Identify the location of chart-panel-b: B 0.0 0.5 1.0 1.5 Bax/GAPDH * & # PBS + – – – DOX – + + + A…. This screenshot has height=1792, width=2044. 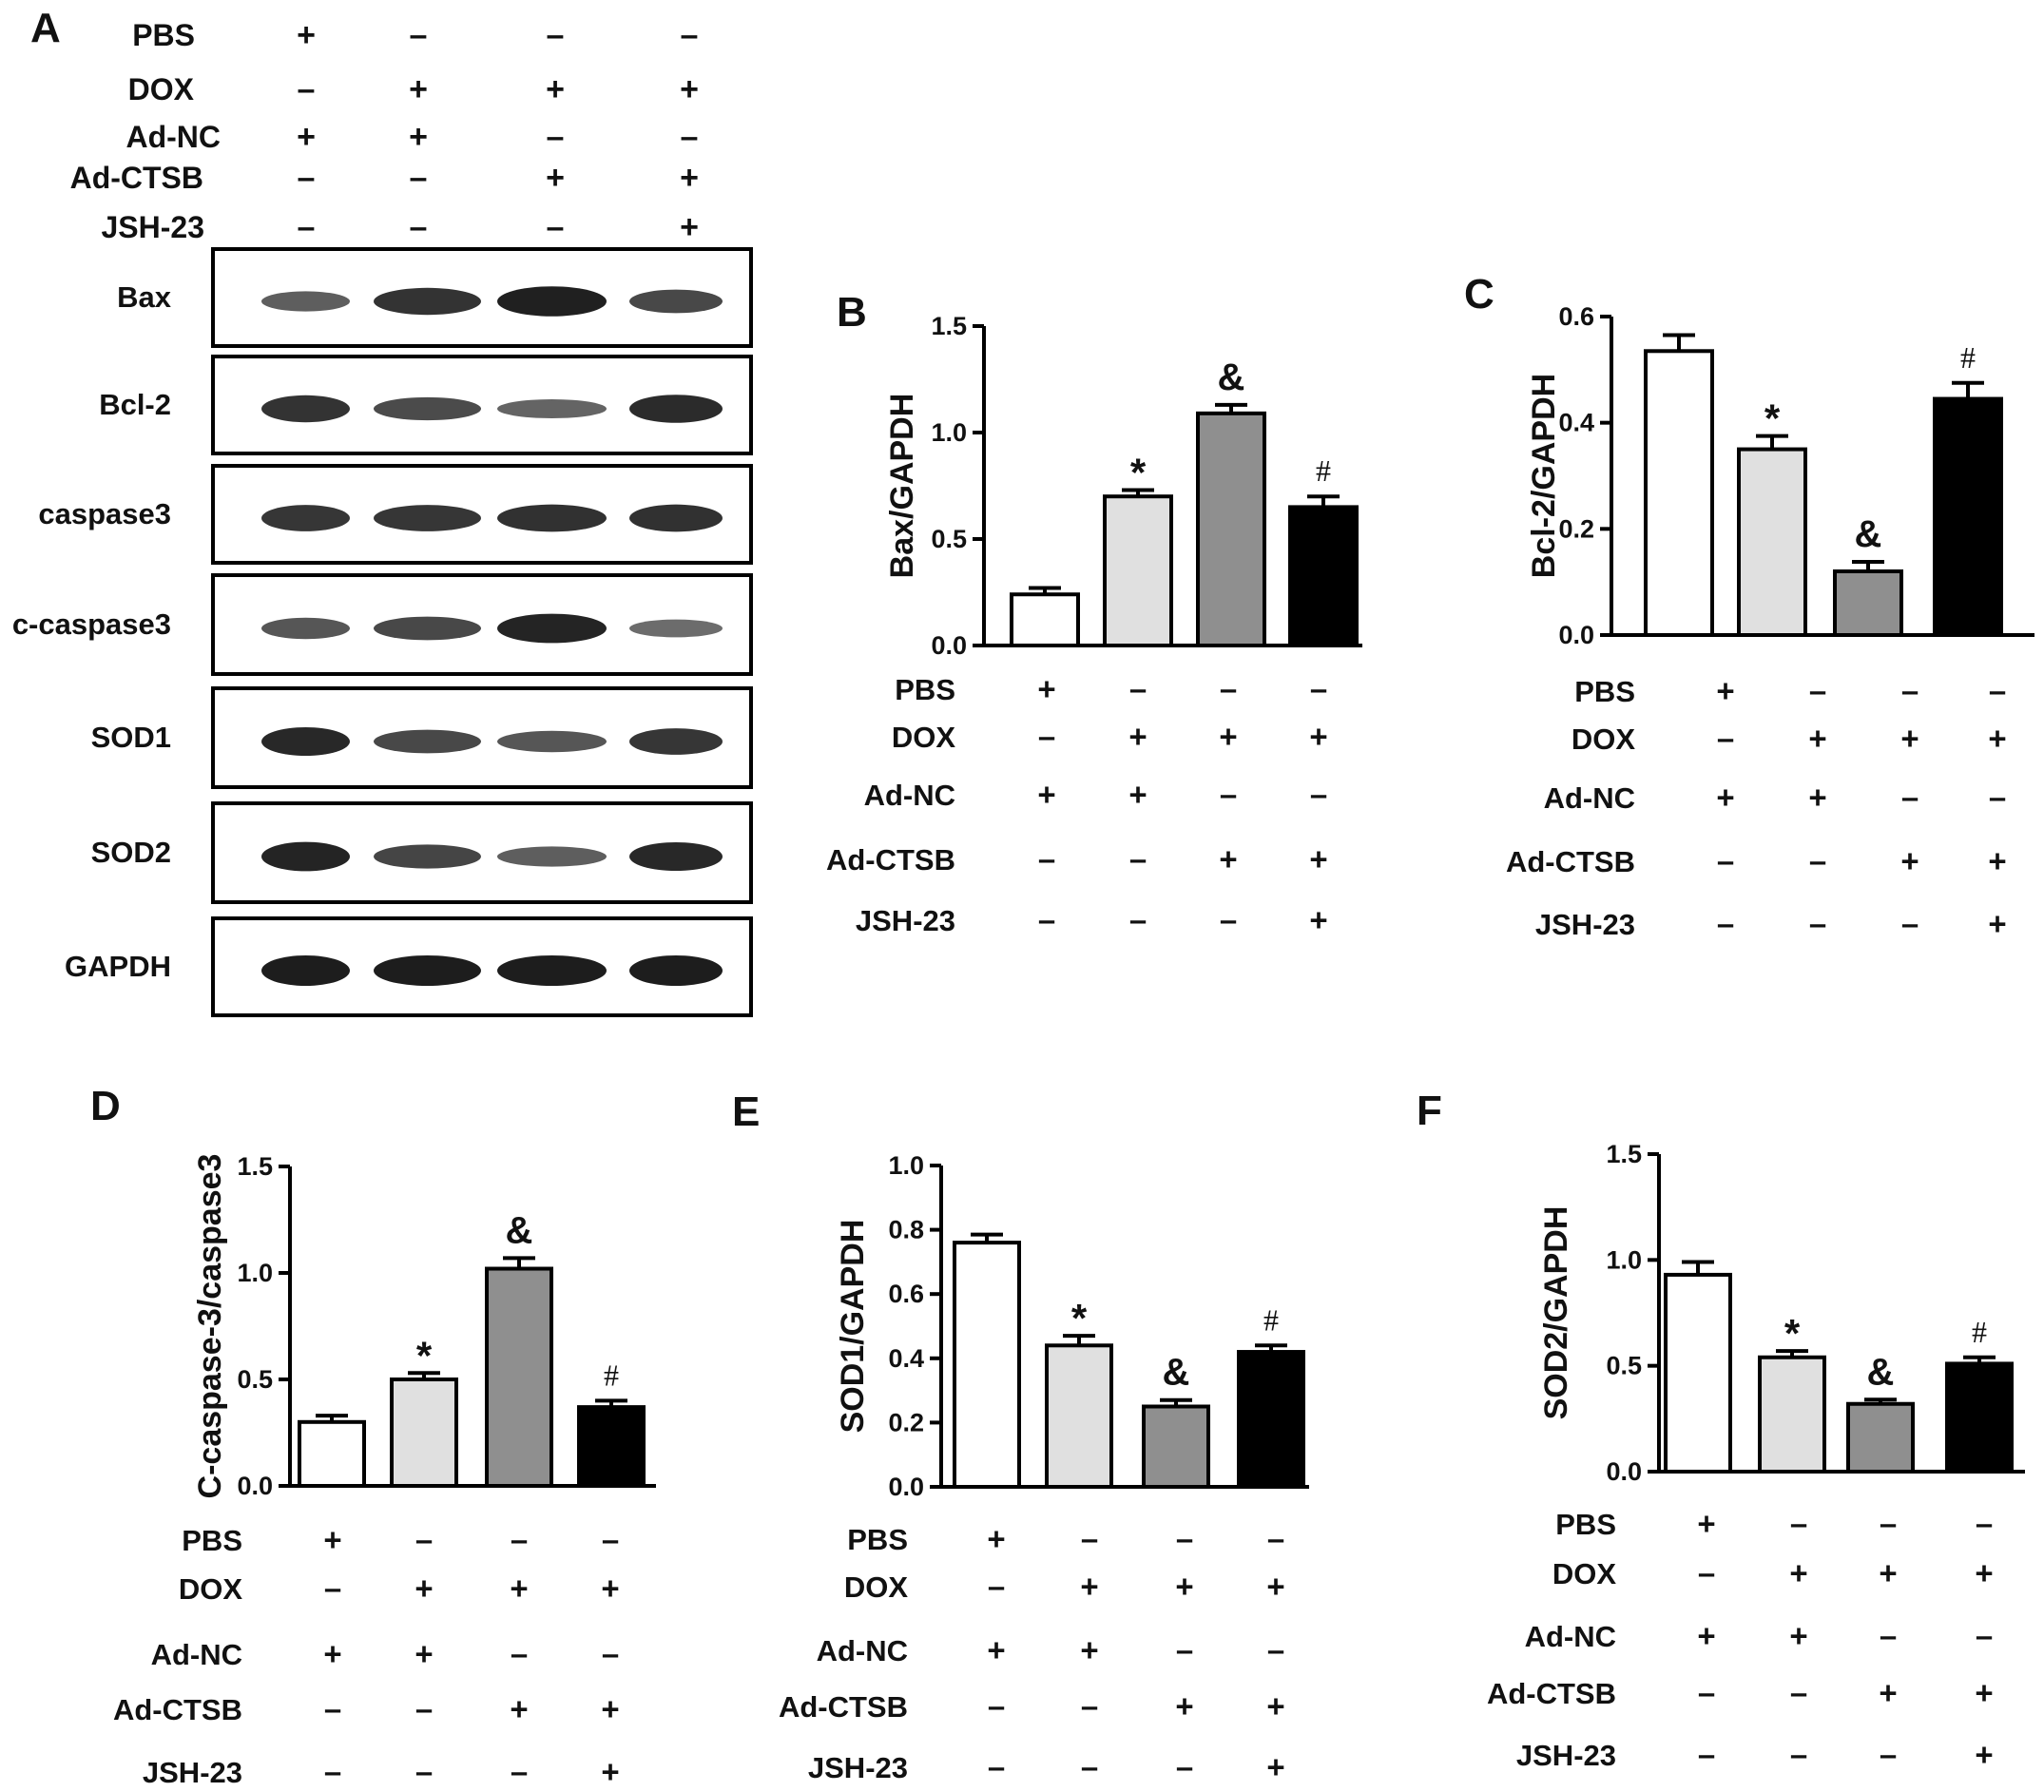
(1094, 613).